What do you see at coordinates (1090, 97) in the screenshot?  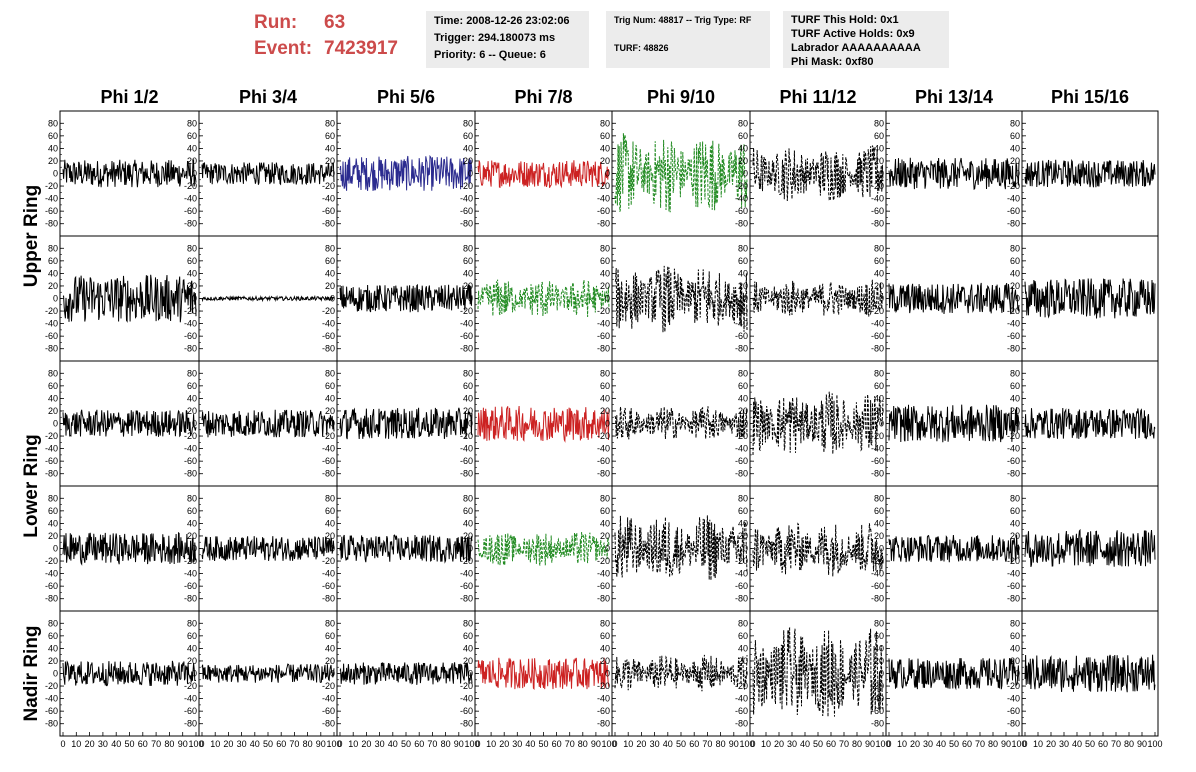 I see `phi-column-label: Phi 15/16` at bounding box center [1090, 97].